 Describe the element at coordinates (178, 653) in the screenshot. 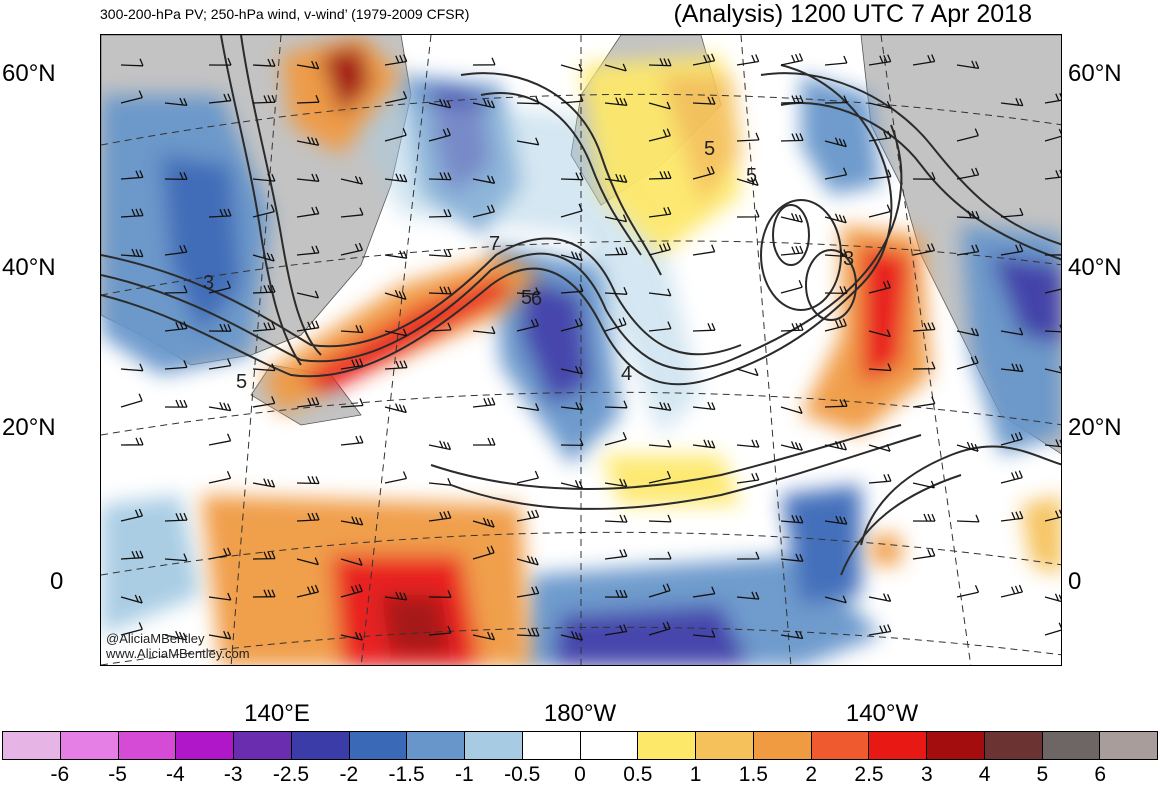

I see `credit-website: www.AliciaMBentley.com` at that location.